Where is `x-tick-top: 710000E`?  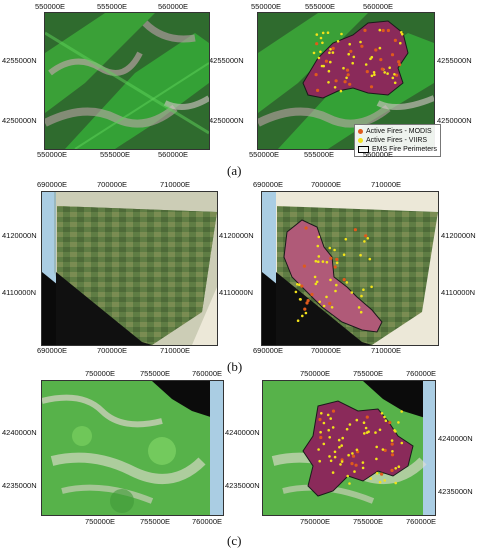
x-tick-top: 710000E is located at coordinates (386, 184).